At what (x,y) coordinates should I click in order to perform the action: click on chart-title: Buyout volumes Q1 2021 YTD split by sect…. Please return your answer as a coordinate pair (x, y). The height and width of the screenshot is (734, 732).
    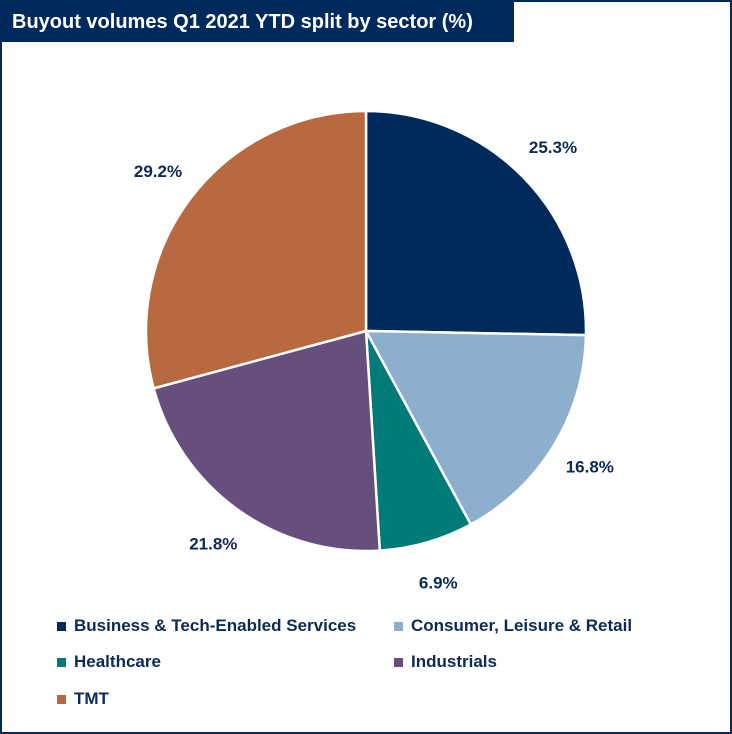
    Looking at the image, I should click on (258, 22).